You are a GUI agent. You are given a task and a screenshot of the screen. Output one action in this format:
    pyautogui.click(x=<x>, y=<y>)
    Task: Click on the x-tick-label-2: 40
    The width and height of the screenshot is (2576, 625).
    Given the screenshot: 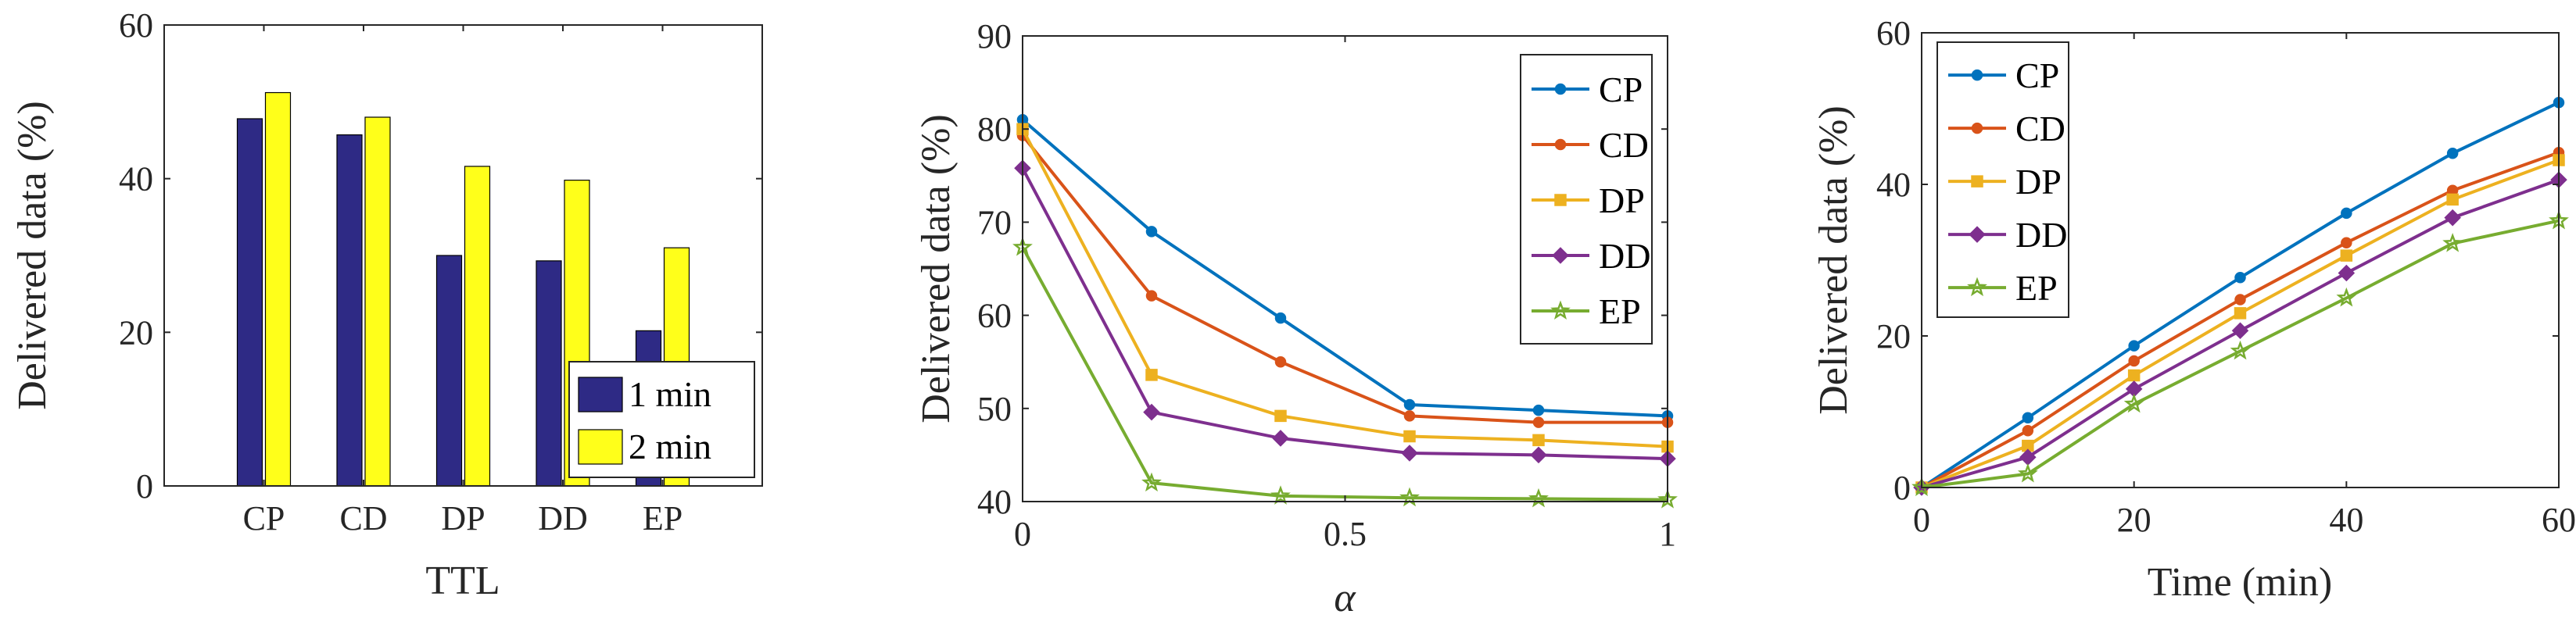 What is the action you would take?
    pyautogui.click(x=2346, y=520)
    